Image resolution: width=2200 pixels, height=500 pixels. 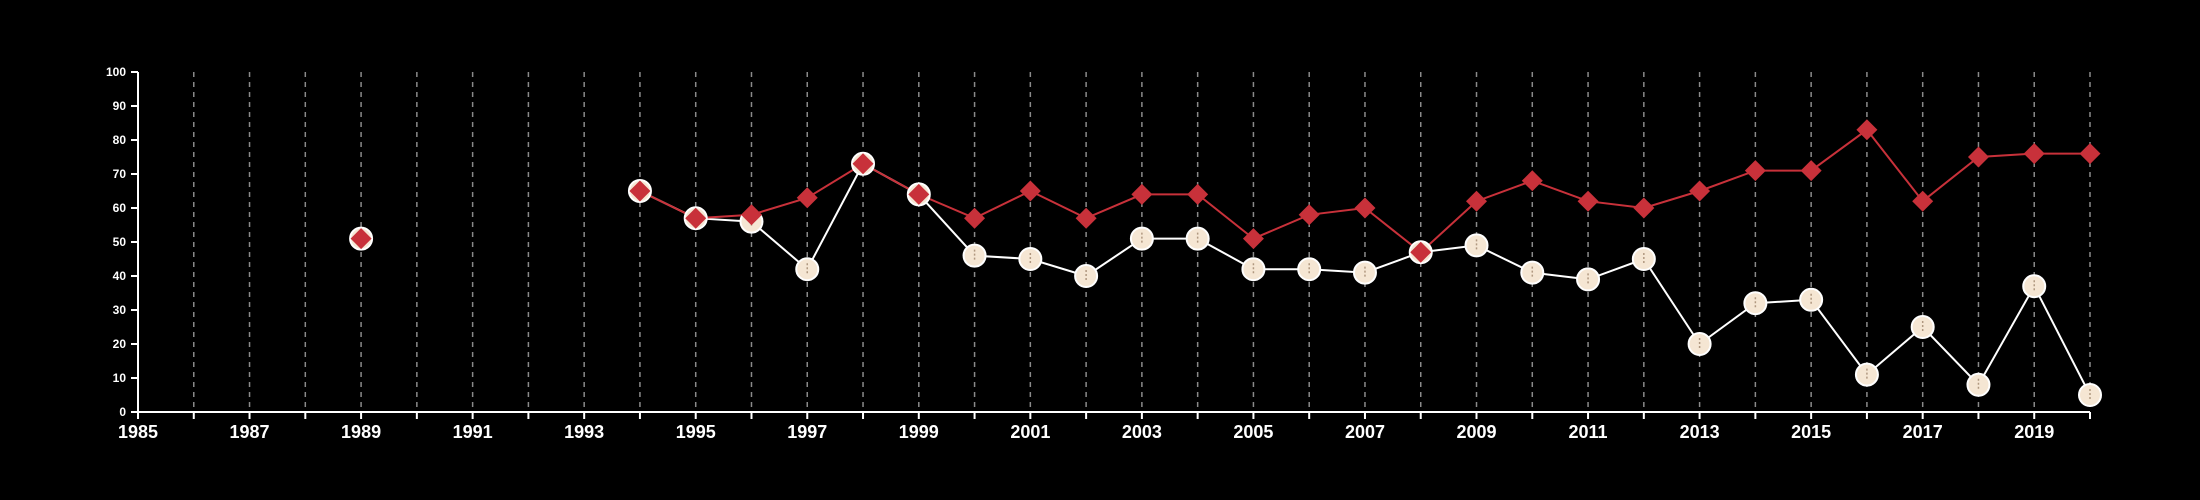 I want to click on y-tick-label: 0, so click(x=122, y=412).